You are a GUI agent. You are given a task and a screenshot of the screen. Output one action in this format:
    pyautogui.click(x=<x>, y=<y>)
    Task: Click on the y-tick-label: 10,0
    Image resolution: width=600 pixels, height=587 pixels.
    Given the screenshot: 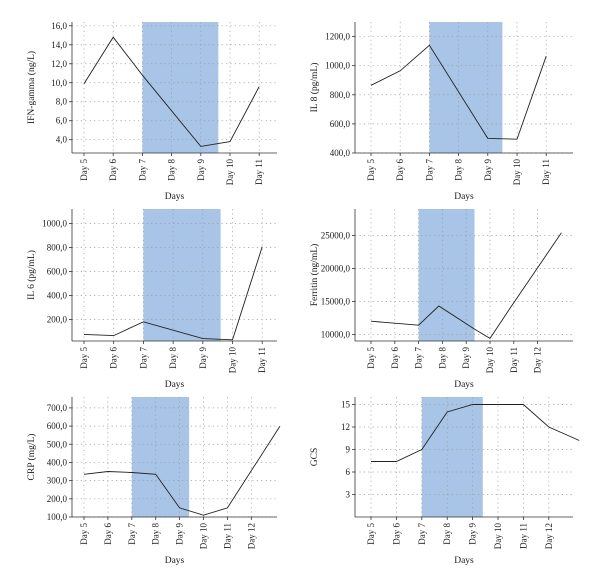 What is the action you would take?
    pyautogui.click(x=59, y=83)
    